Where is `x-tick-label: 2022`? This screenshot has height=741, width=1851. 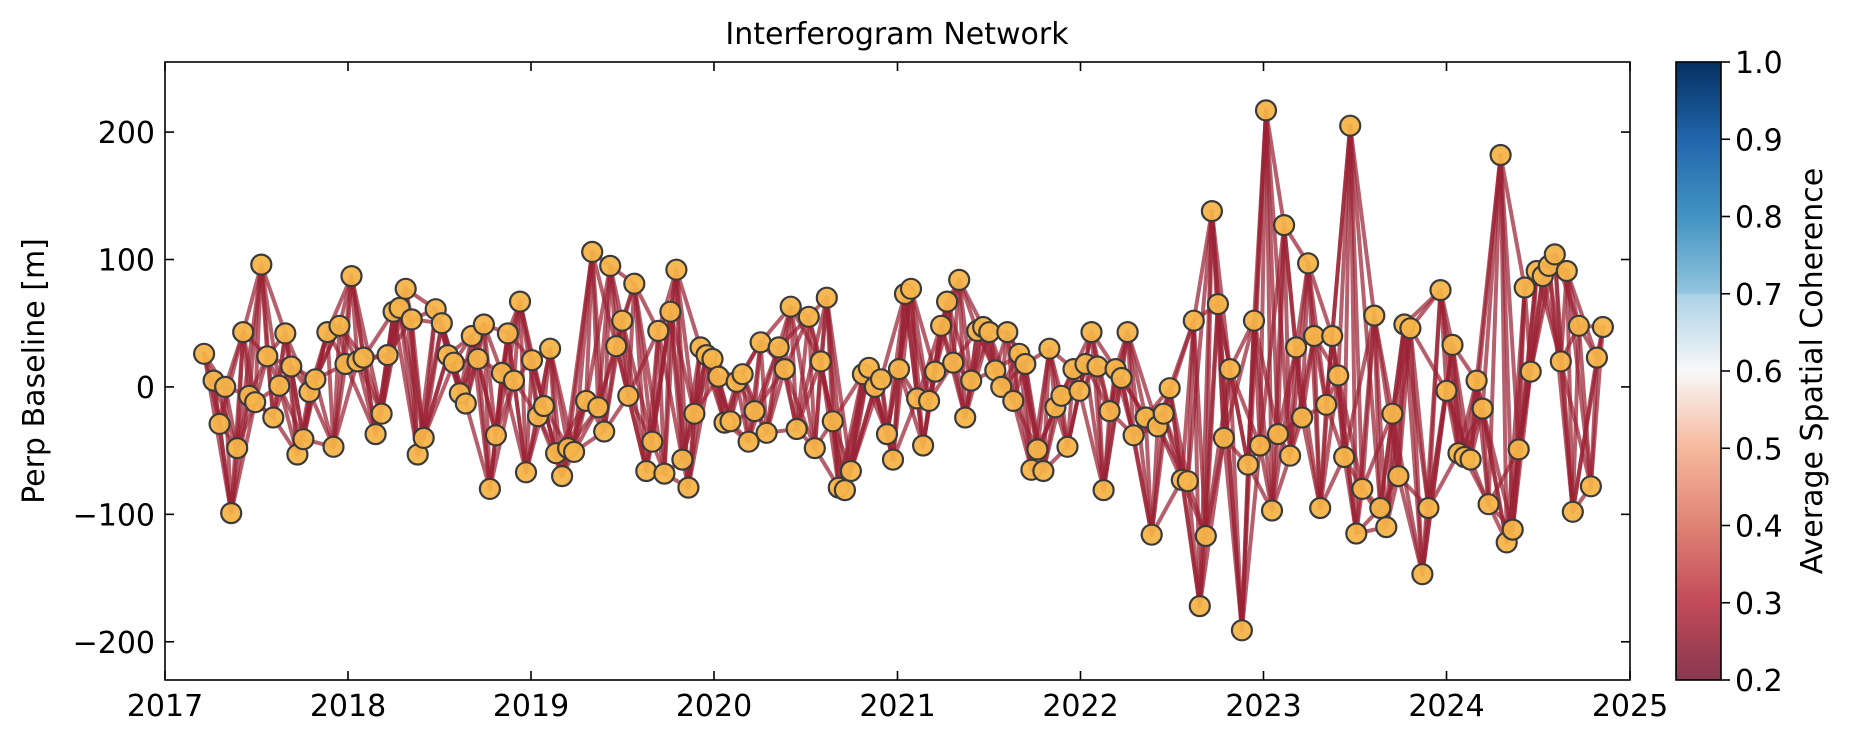
x-tick-label: 2022 is located at coordinates (1080, 706).